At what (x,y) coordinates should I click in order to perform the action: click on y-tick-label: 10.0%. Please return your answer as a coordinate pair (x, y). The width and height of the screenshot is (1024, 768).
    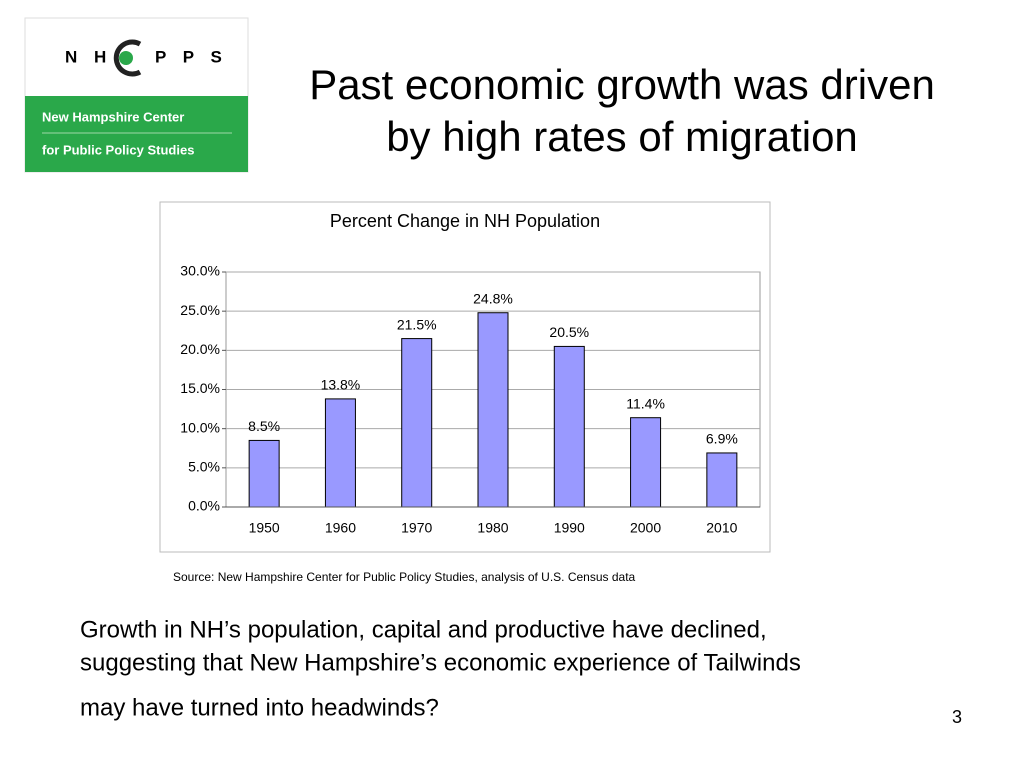
    Looking at the image, I should click on (200, 427).